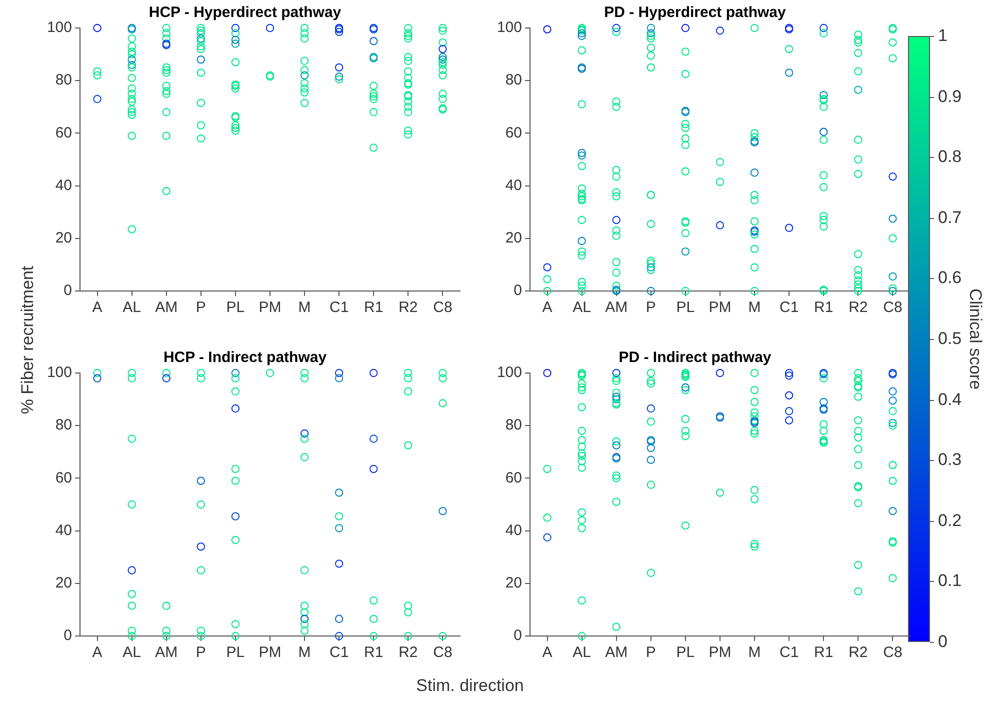  What do you see at coordinates (28, 340) in the screenshot?
I see `y-axis-title: % Fiber recruitment` at bounding box center [28, 340].